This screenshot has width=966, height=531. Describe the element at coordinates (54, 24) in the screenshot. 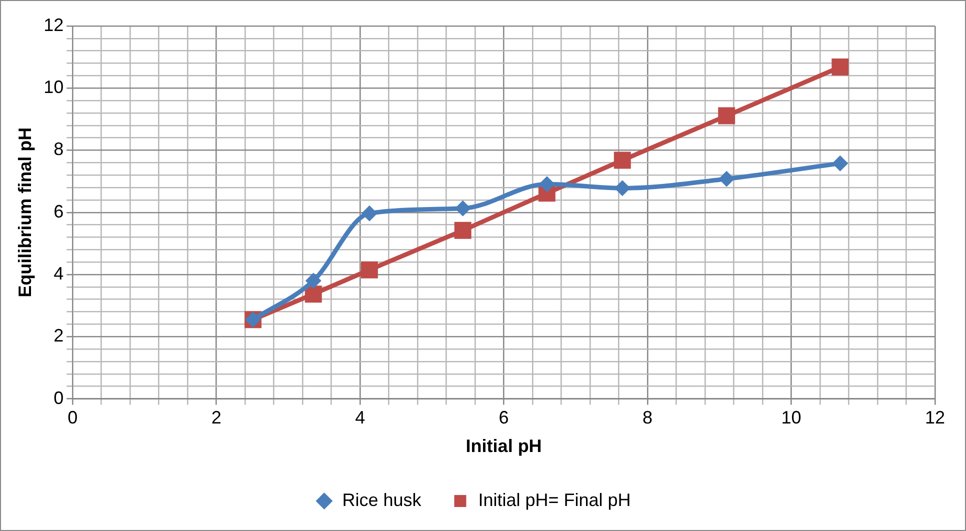

I see `y-tick-label: 12` at that location.